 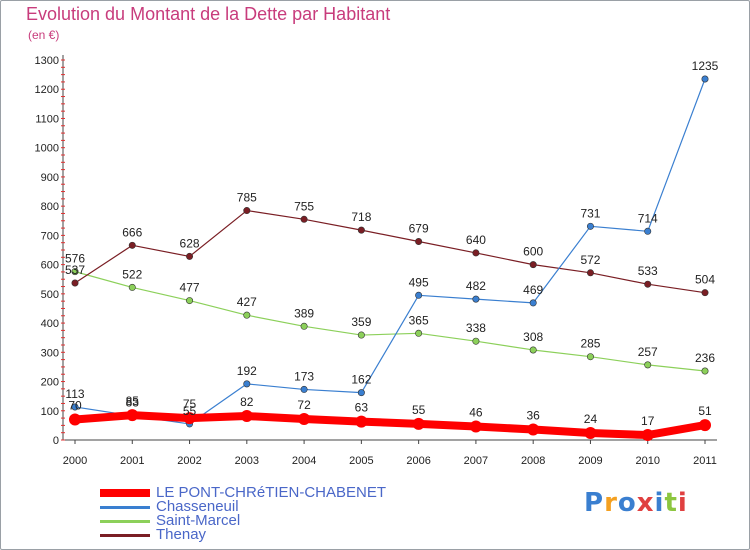 What do you see at coordinates (648, 271) in the screenshot?
I see `data-label: 533` at bounding box center [648, 271].